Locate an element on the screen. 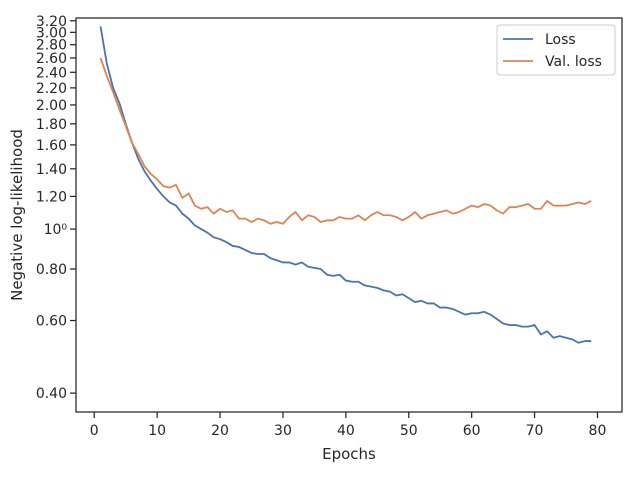  legend-box is located at coordinates (556, 50).